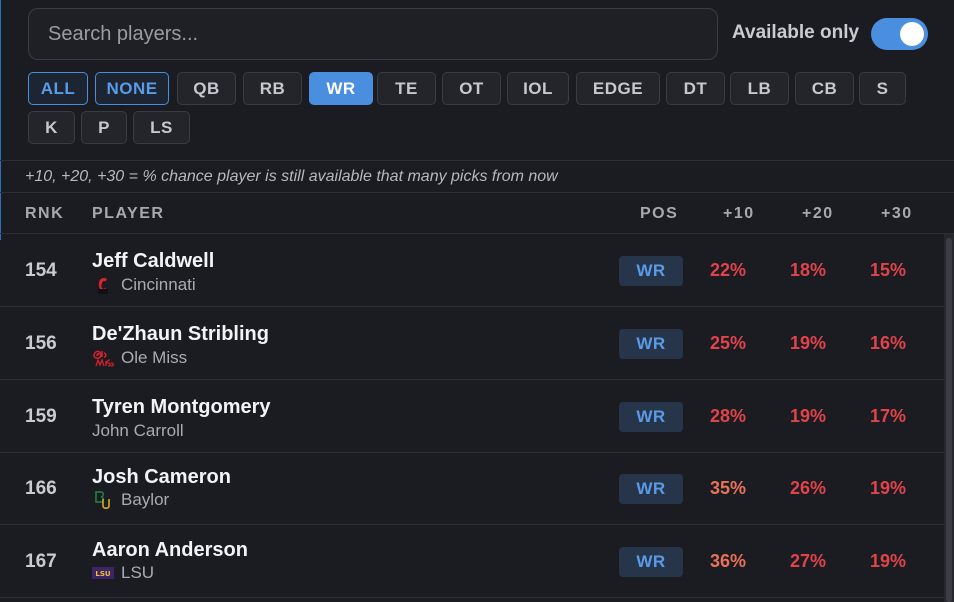  What do you see at coordinates (45, 213) in the screenshot?
I see `column-header-rank: RNK` at bounding box center [45, 213].